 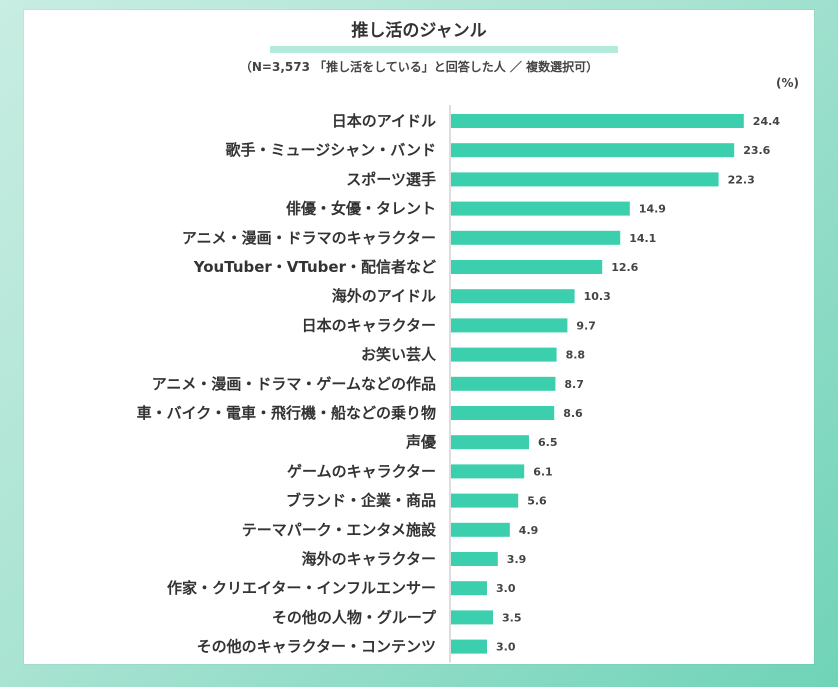 I want to click on category-label: 車・バイク・電車・飛行機・船などの乗り物, so click(x=286, y=413).